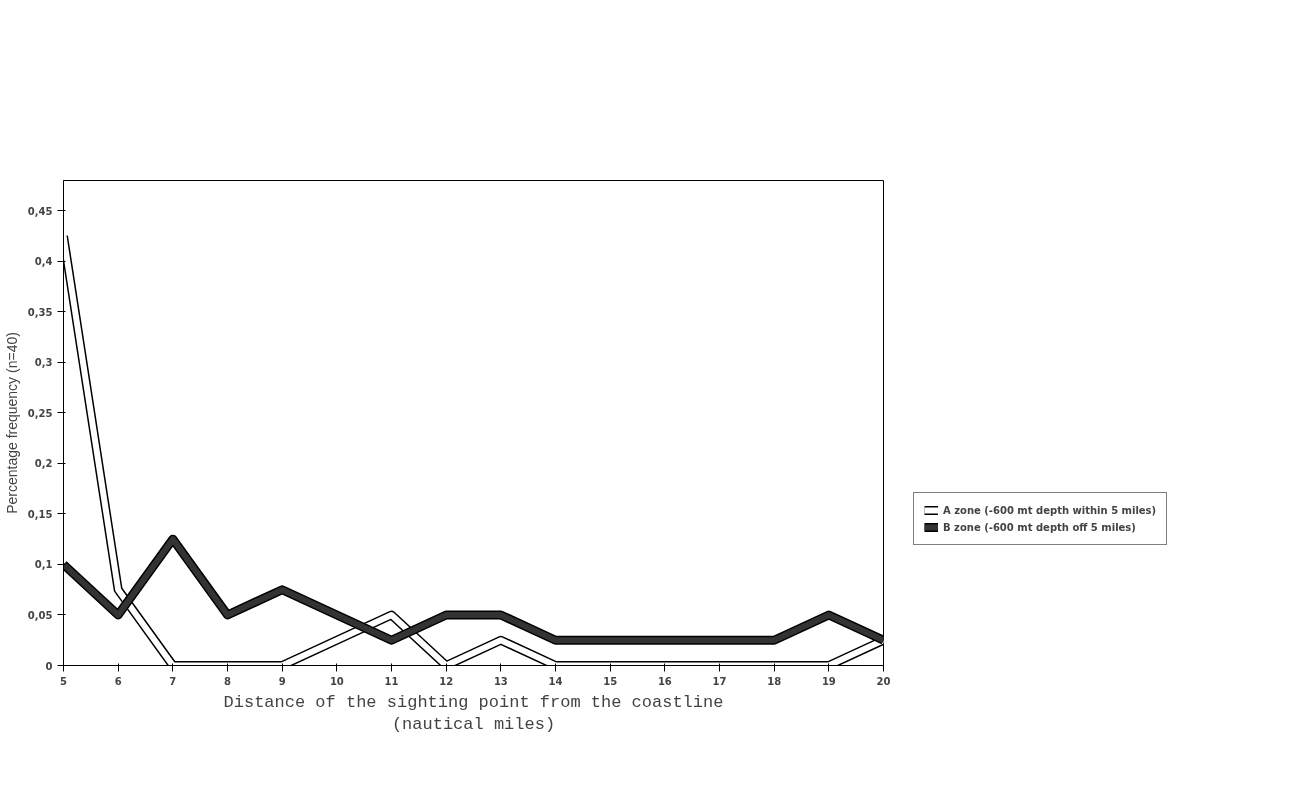 The width and height of the screenshot is (1309, 805). Describe the element at coordinates (40, 514) in the screenshot. I see `y-tick-label: 0,15` at that location.